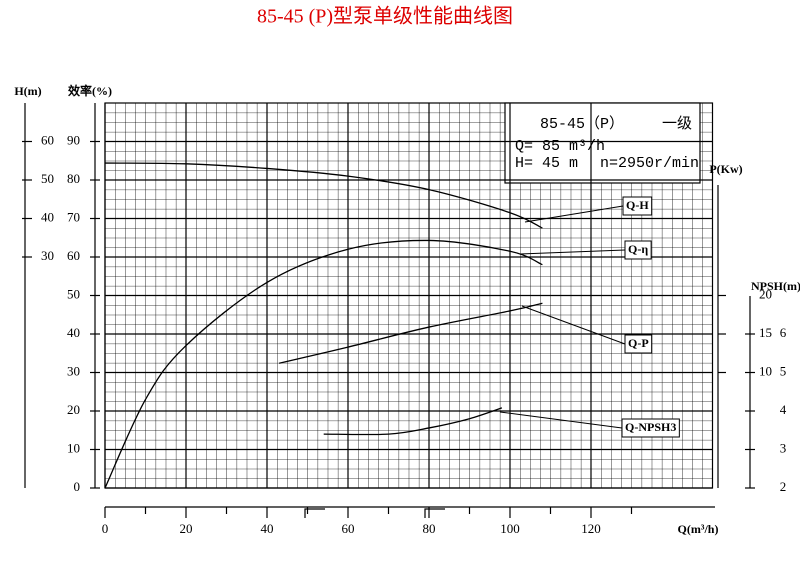 The image size is (800, 561). What do you see at coordinates (783, 447) in the screenshot?
I see `npsh-tick-label: 3` at bounding box center [783, 447].